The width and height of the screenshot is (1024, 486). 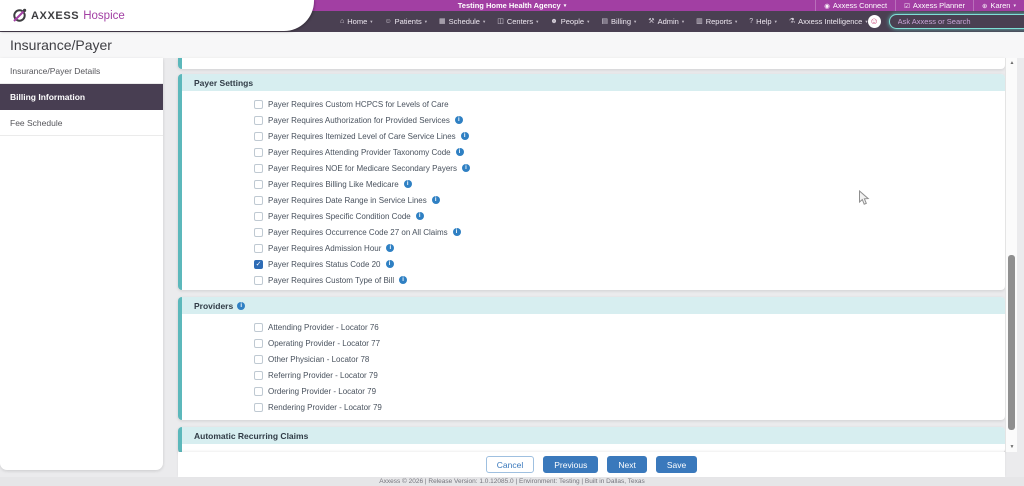 I want to click on scroll-up-arrow: ▲, so click(x=1012, y=63).